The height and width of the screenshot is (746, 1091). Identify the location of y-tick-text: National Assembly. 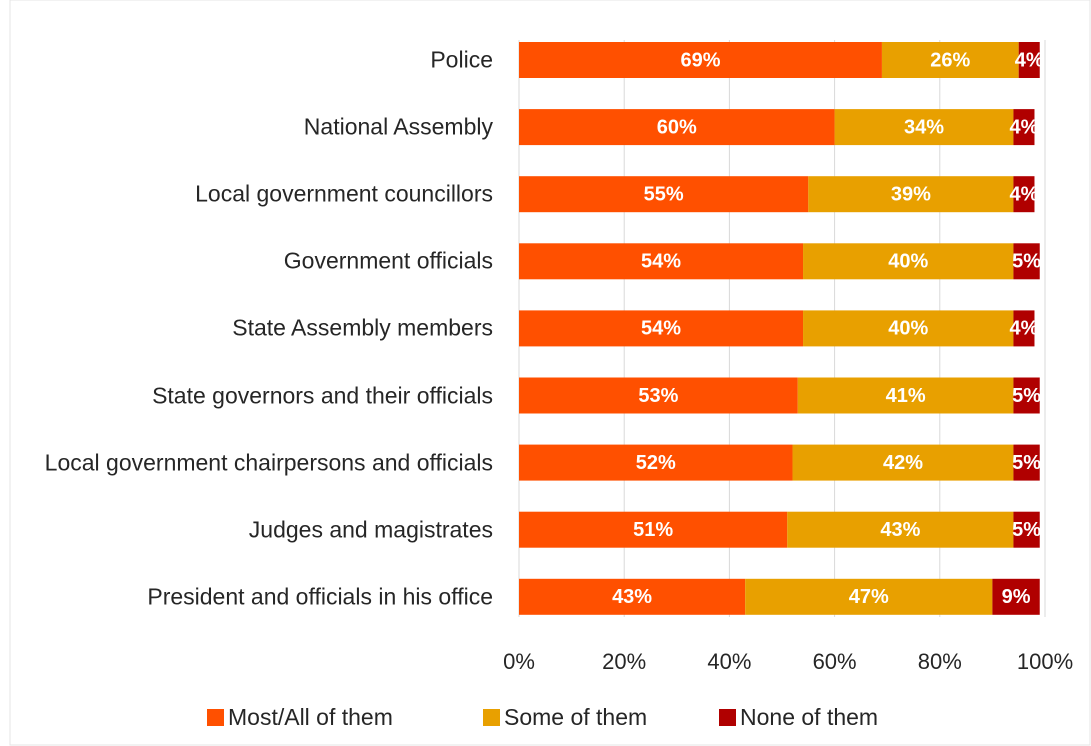
(398, 126).